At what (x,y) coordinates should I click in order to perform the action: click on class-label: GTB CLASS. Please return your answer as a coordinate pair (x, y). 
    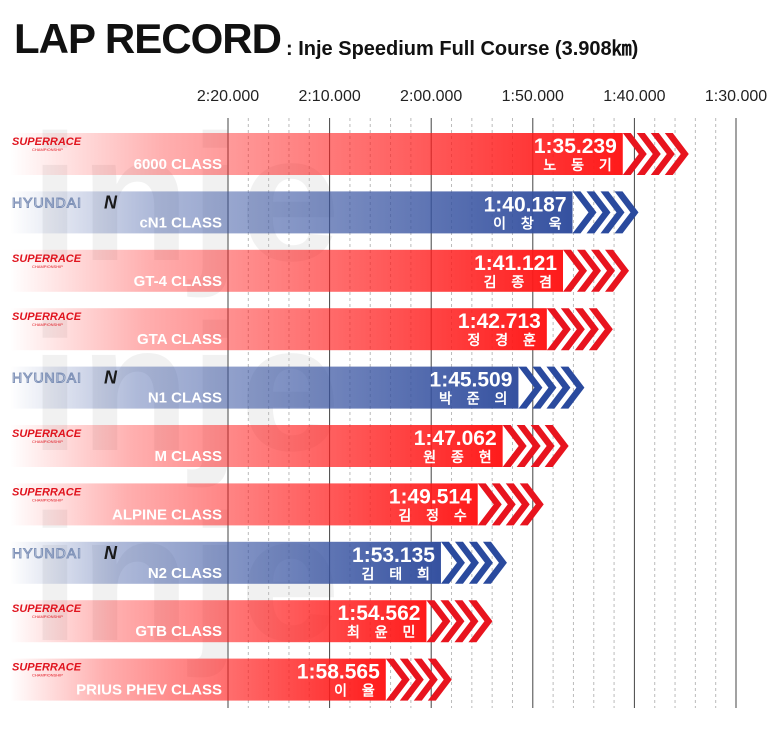
    Looking at the image, I should click on (178, 631).